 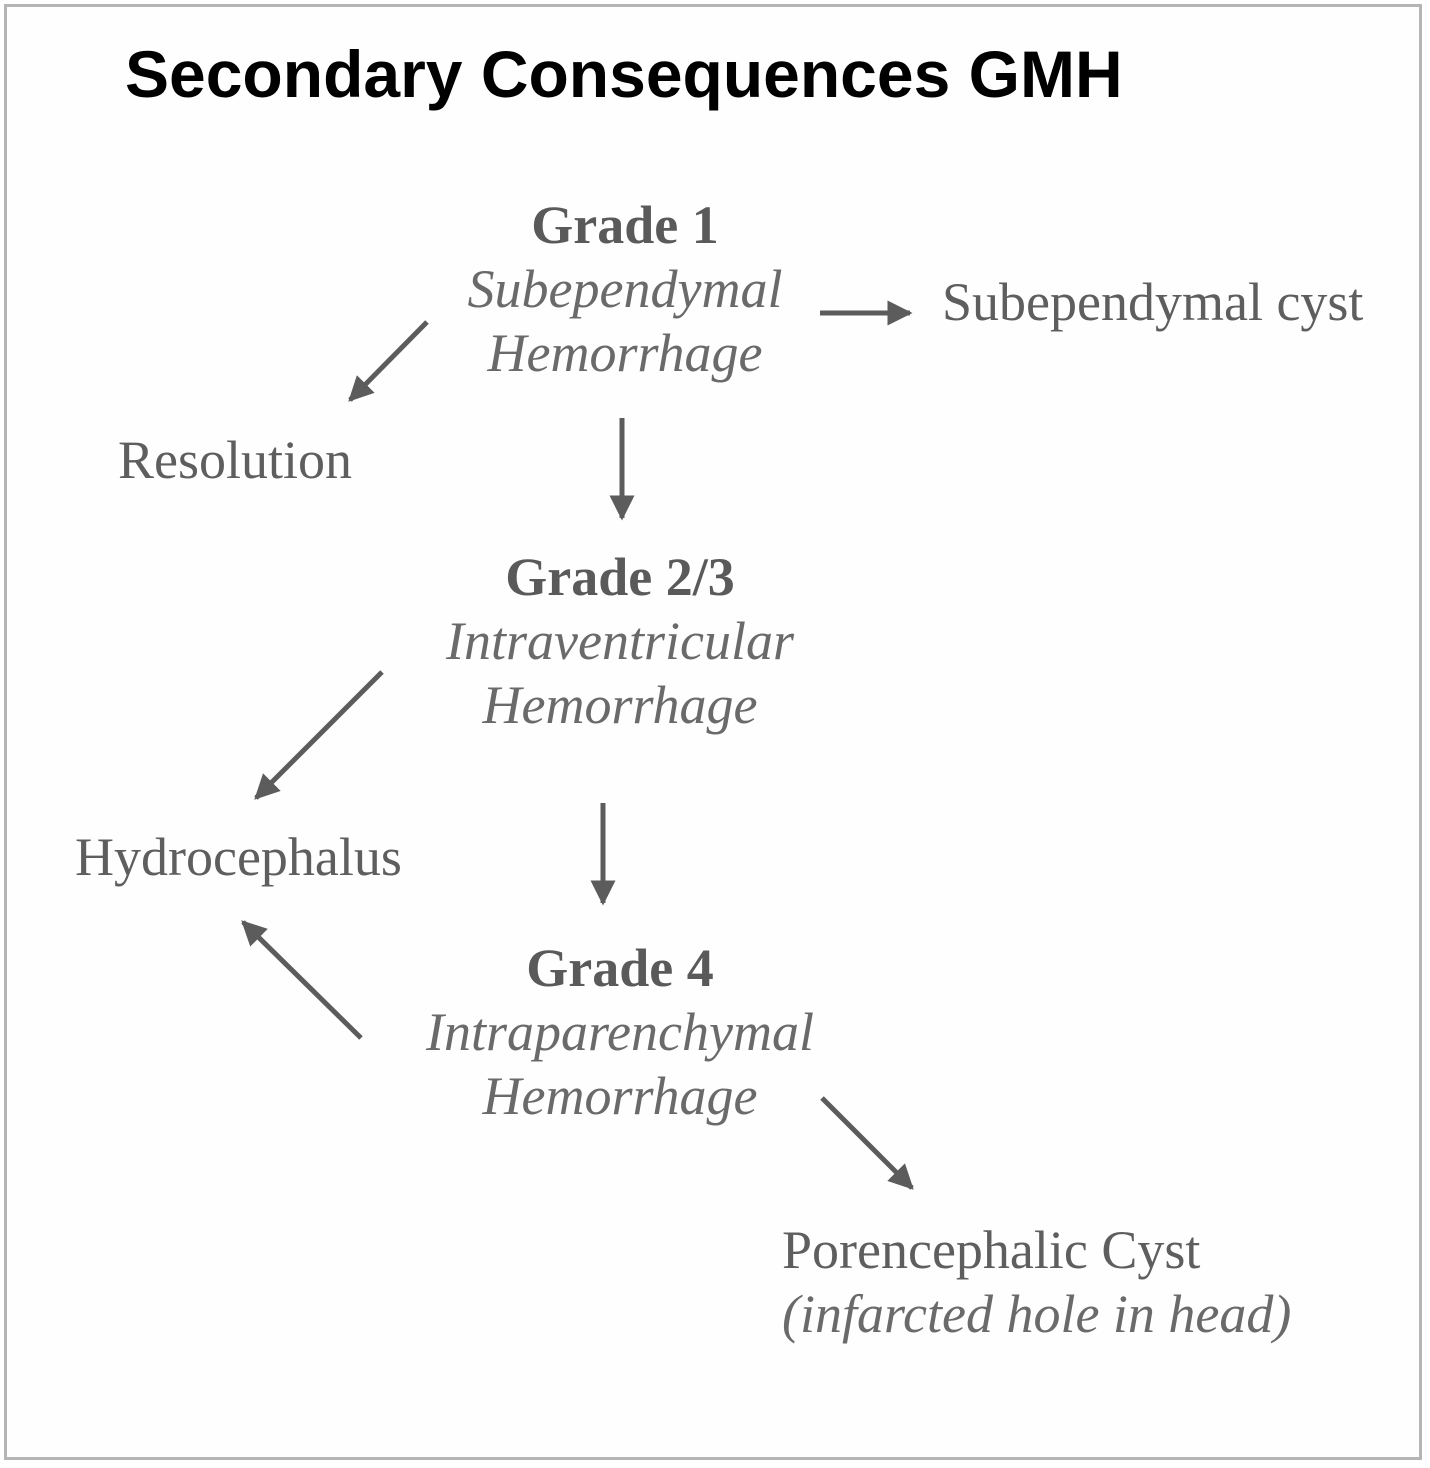 What do you see at coordinates (625, 225) in the screenshot?
I see `grade-1-label: Grade 1` at bounding box center [625, 225].